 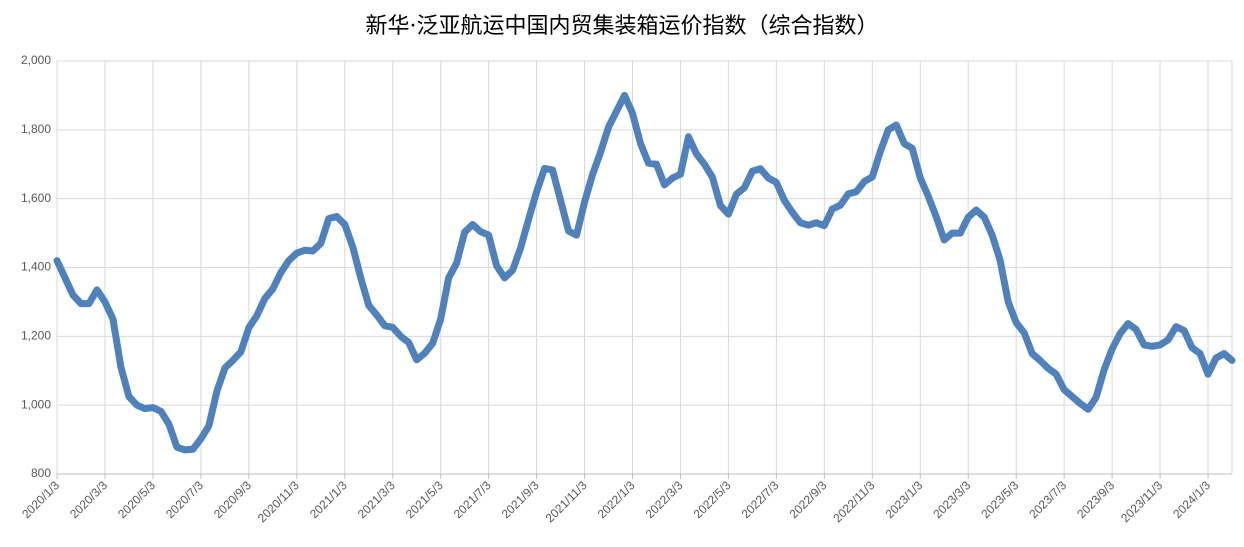 I want to click on x-tick-label: 2023/7/3, so click(x=1047, y=499).